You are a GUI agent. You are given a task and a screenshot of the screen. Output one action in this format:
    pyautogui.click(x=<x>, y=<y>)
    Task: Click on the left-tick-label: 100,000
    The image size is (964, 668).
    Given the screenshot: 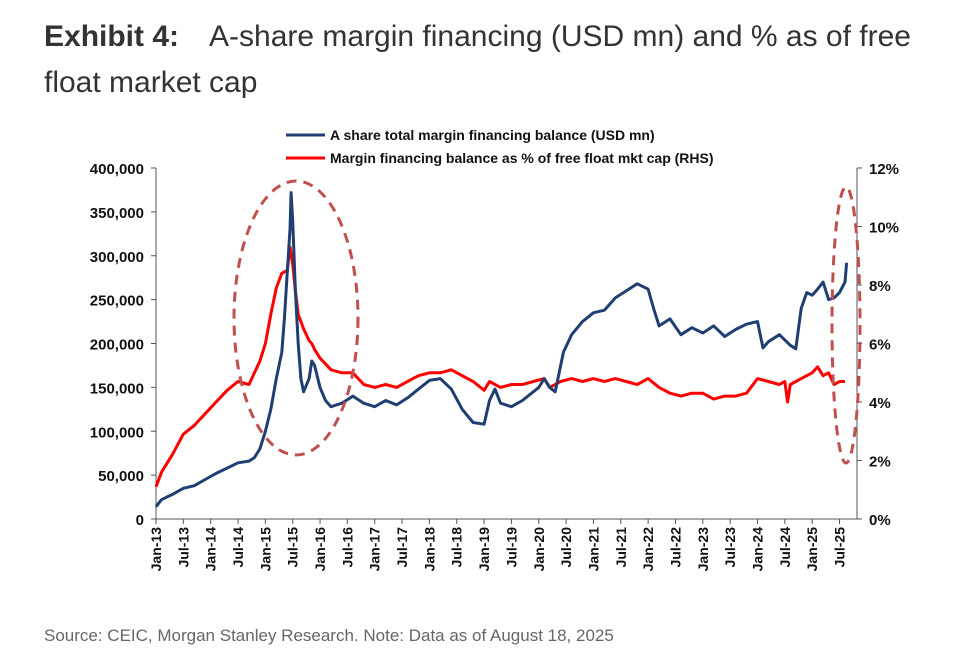 What is the action you would take?
    pyautogui.click(x=117, y=432)
    